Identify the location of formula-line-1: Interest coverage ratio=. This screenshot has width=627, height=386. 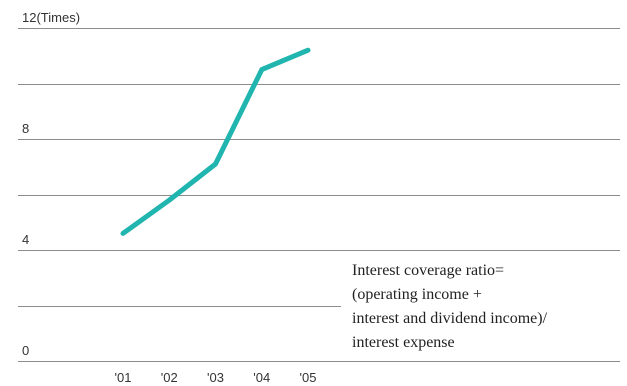
(428, 270).